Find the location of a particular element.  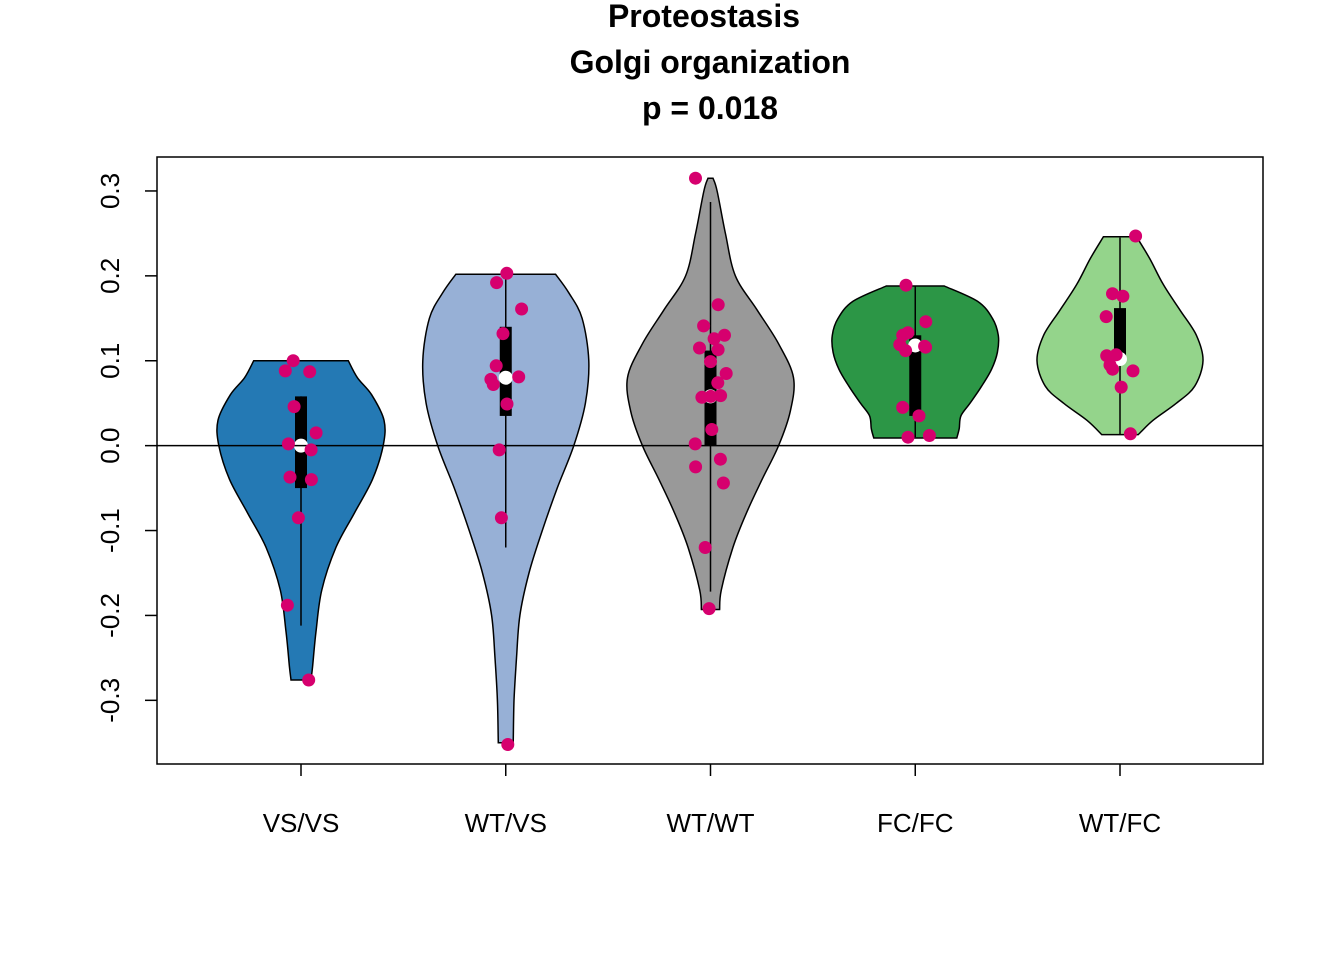

x-tick-label: WT/FC is located at coordinates (1120, 823).